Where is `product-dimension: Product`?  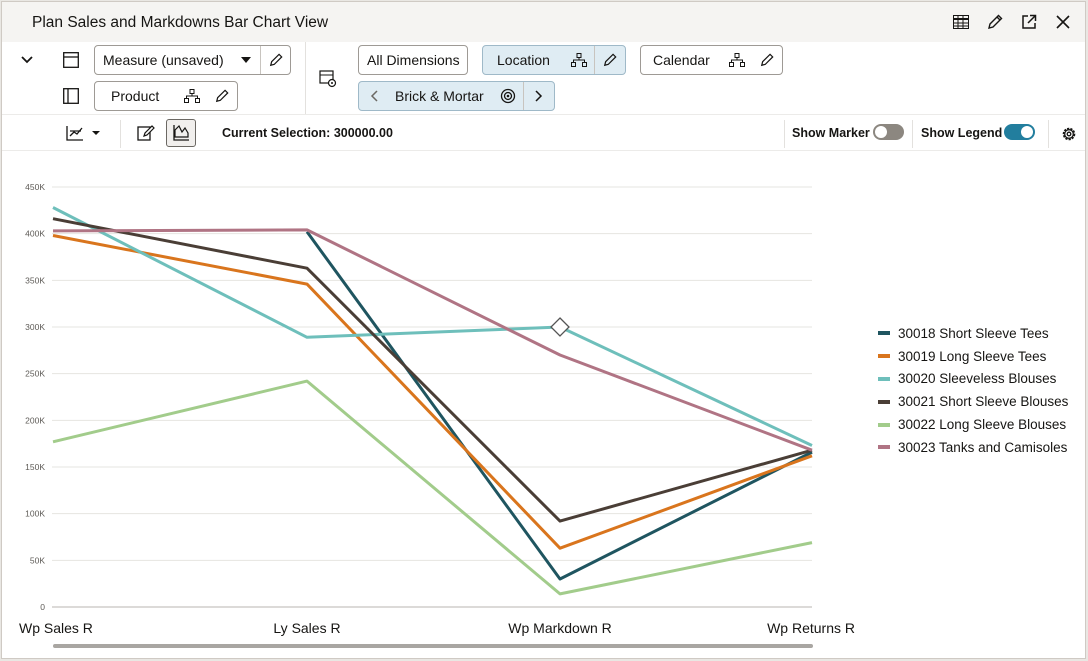
product-dimension: Product is located at coordinates (166, 96).